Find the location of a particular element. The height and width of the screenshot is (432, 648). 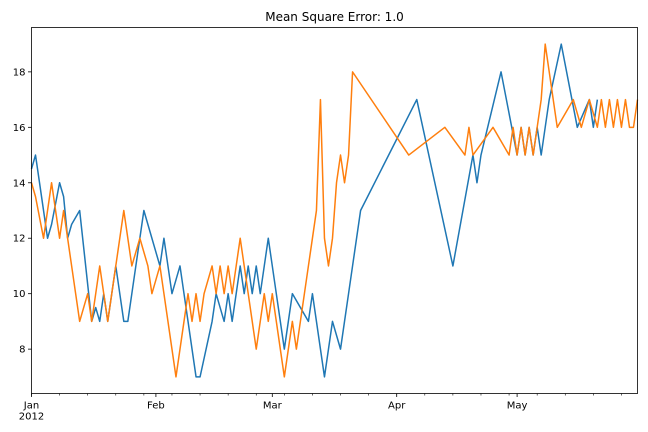

y-tick-label: 18 is located at coordinates (19, 72).